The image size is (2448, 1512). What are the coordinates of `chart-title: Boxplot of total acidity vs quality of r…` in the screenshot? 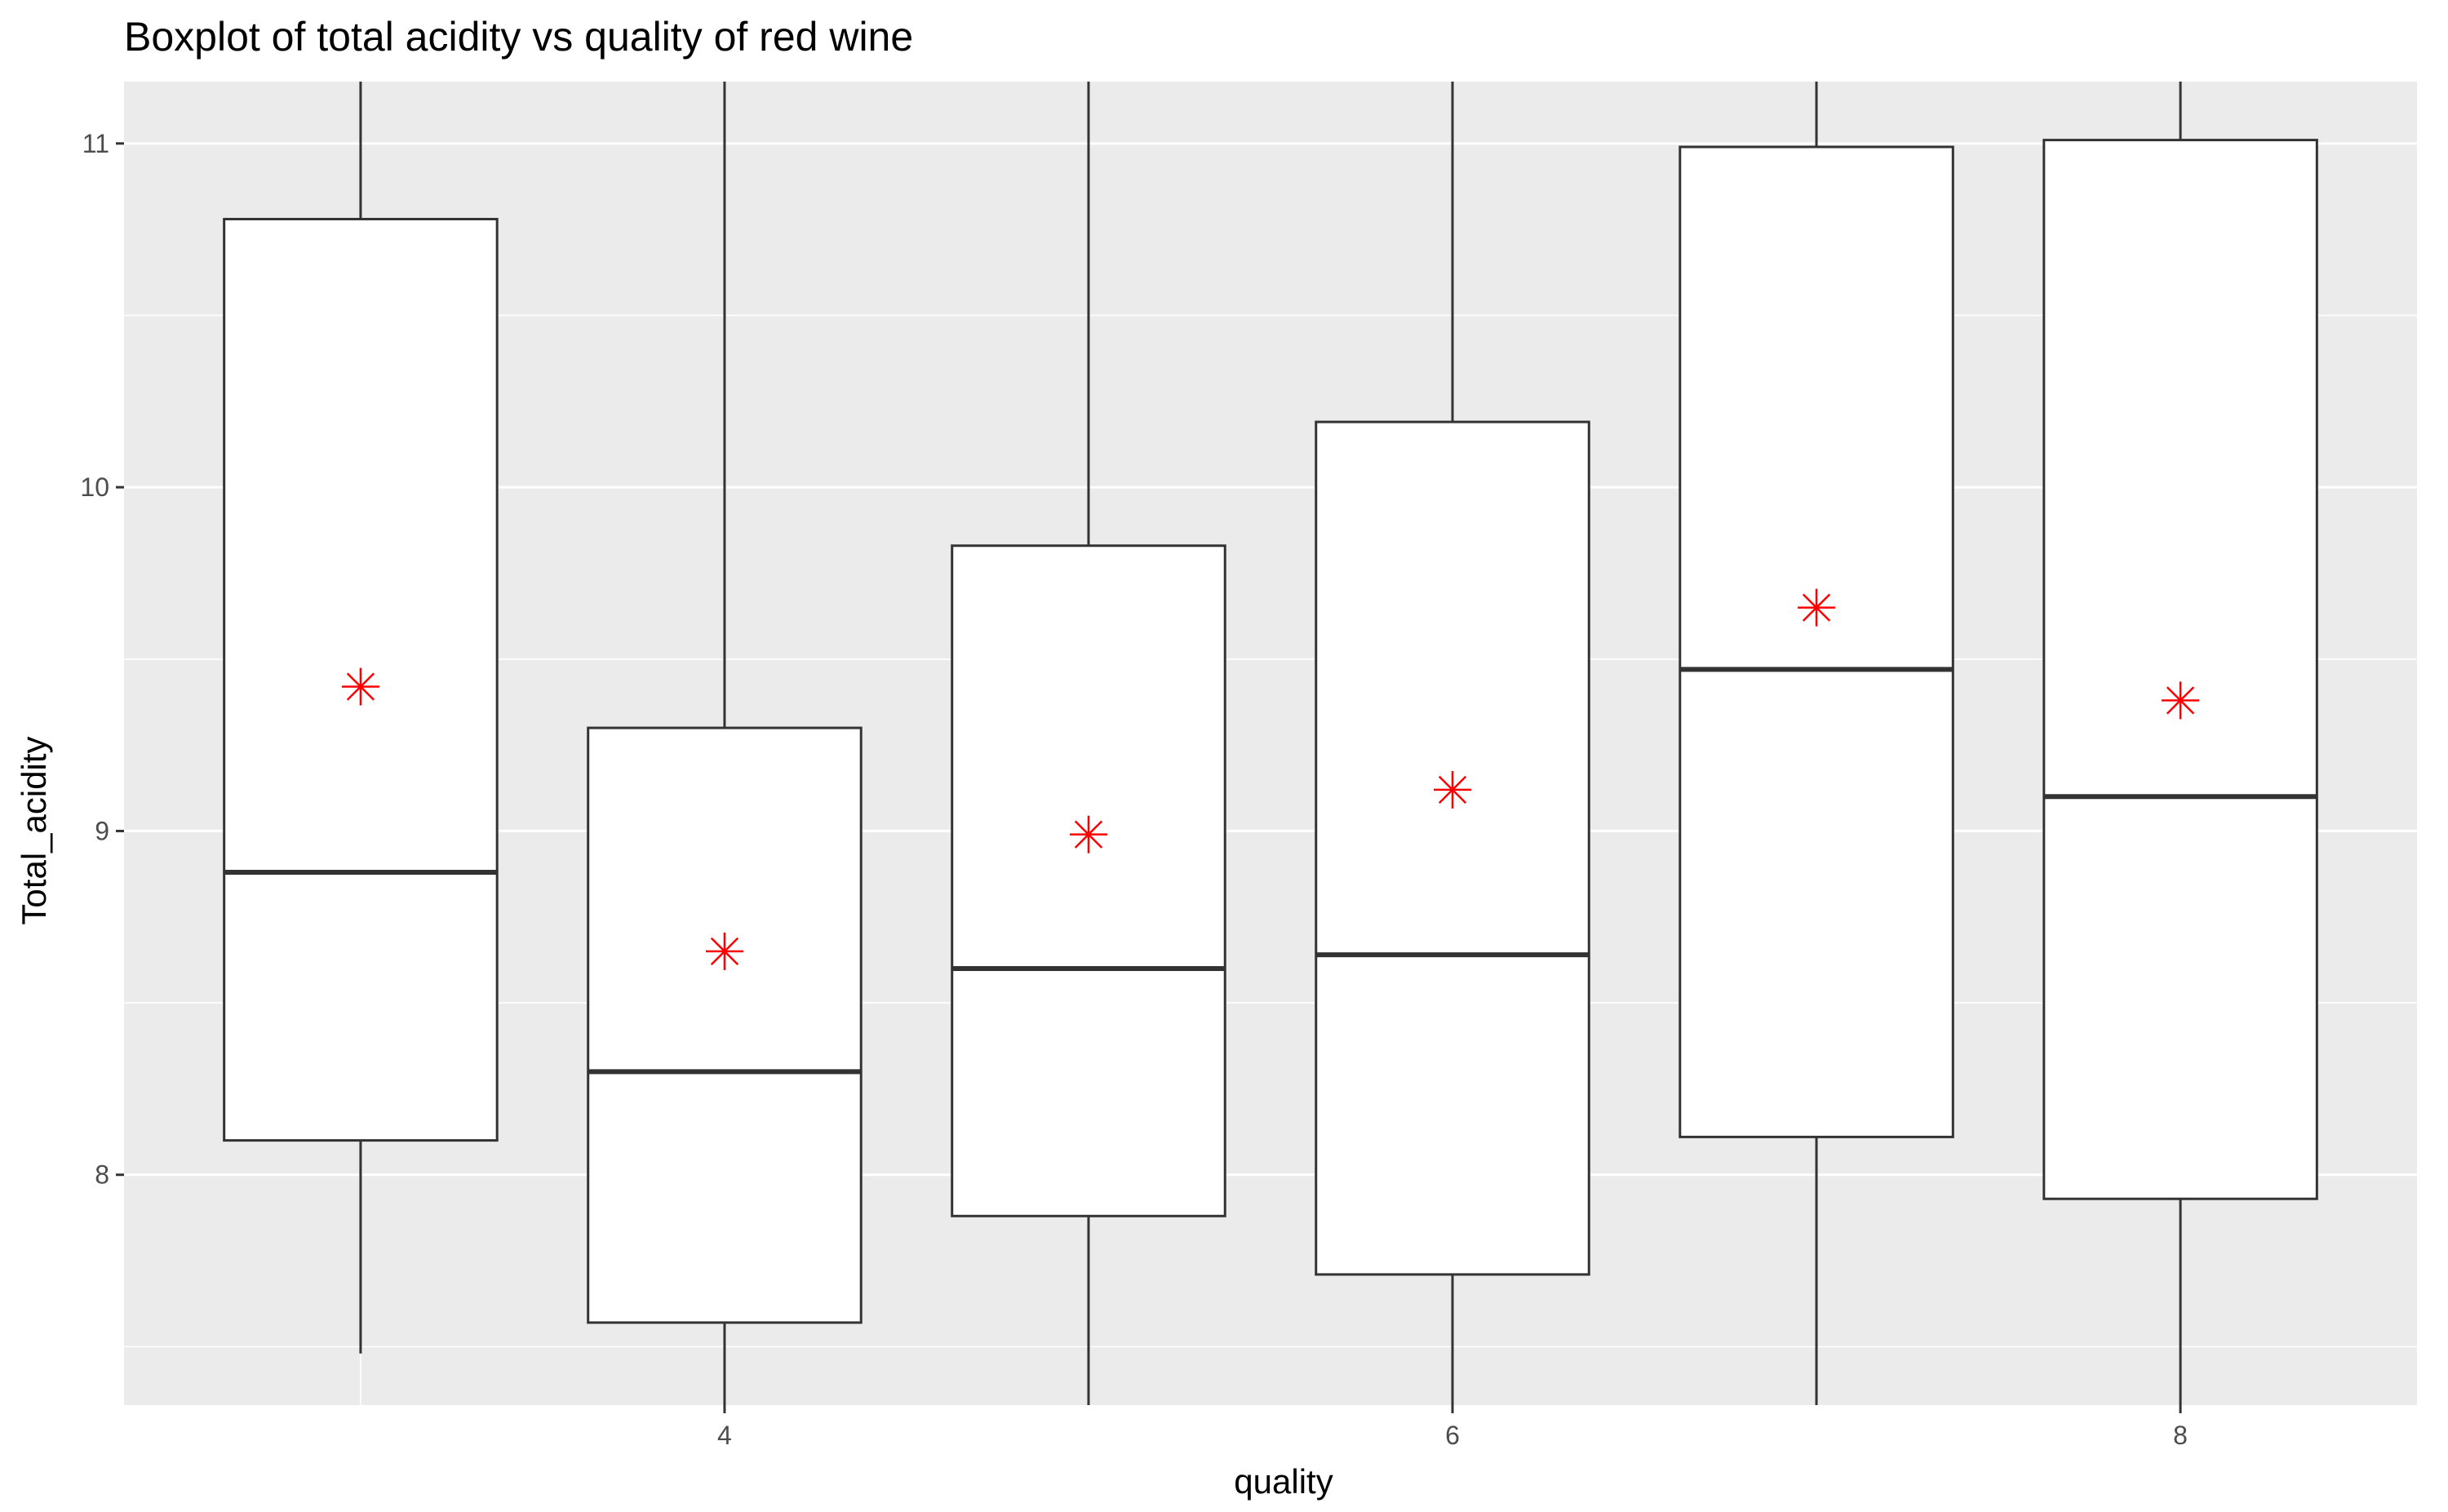 It's located at (518, 37).